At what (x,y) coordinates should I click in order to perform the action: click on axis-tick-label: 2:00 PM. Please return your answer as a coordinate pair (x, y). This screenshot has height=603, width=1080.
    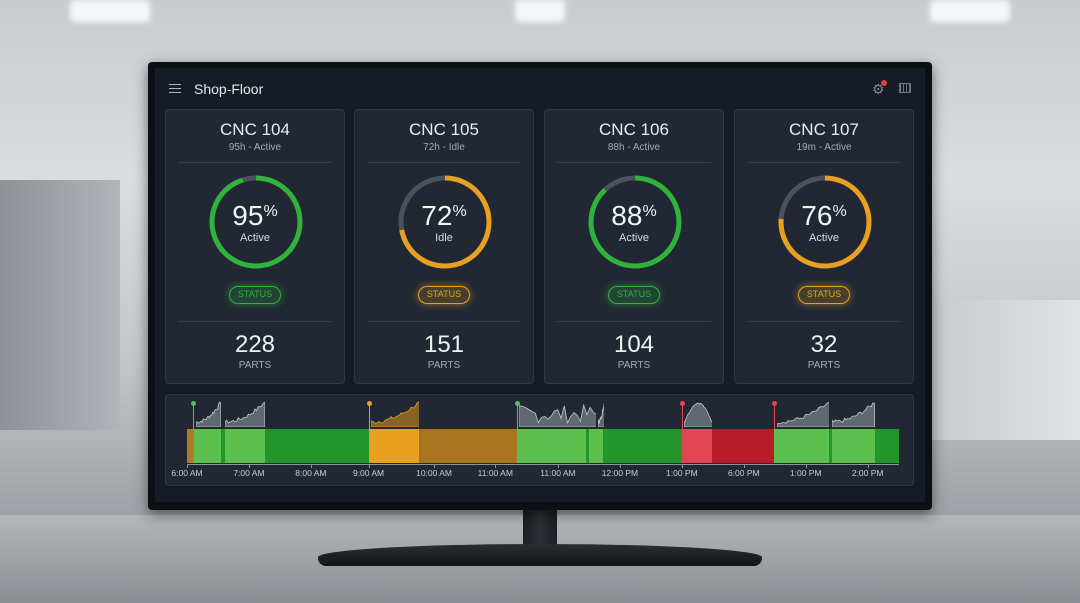
    Looking at the image, I should click on (867, 473).